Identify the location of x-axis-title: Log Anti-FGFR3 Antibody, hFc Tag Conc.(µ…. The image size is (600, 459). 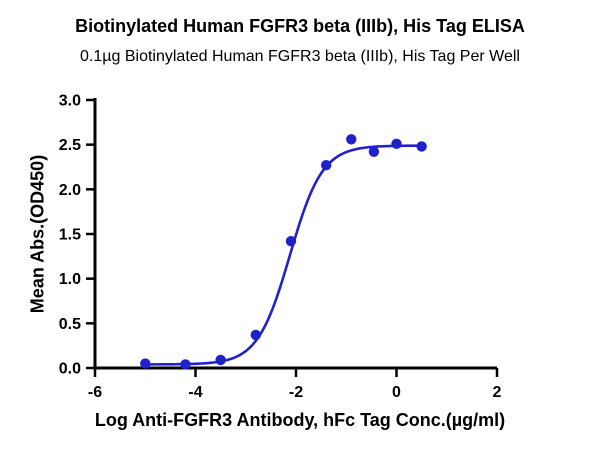
(300, 420).